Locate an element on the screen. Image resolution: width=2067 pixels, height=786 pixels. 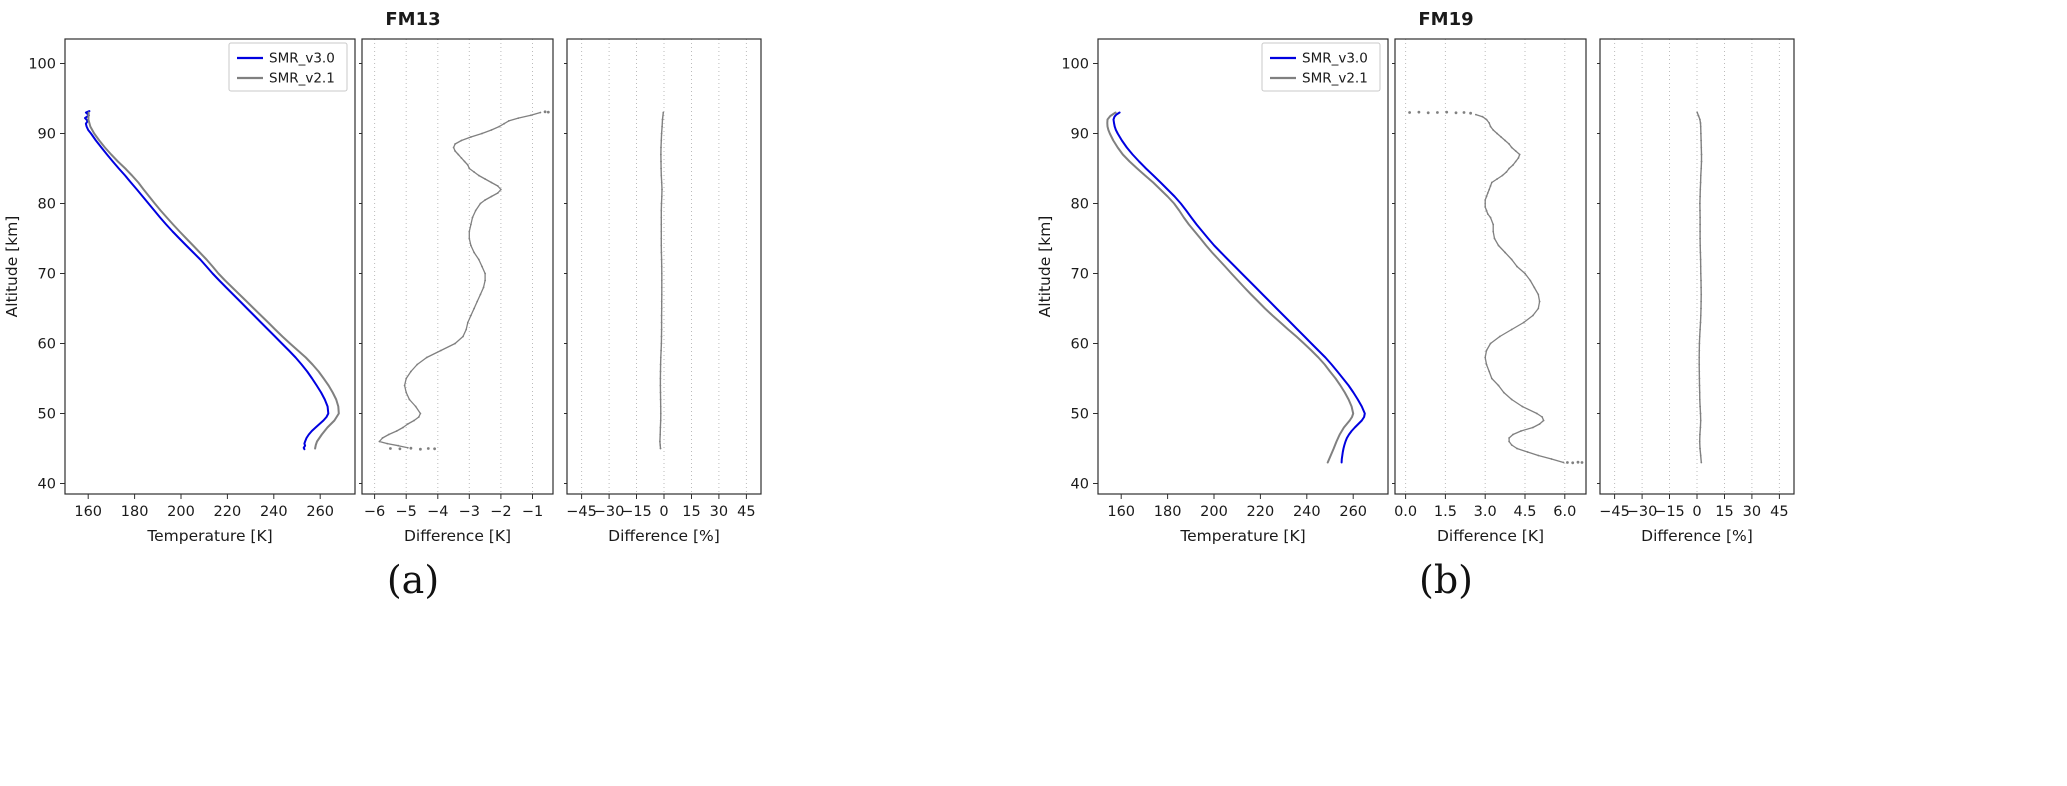
y-tick-label: 80 is located at coordinates (47, 205).